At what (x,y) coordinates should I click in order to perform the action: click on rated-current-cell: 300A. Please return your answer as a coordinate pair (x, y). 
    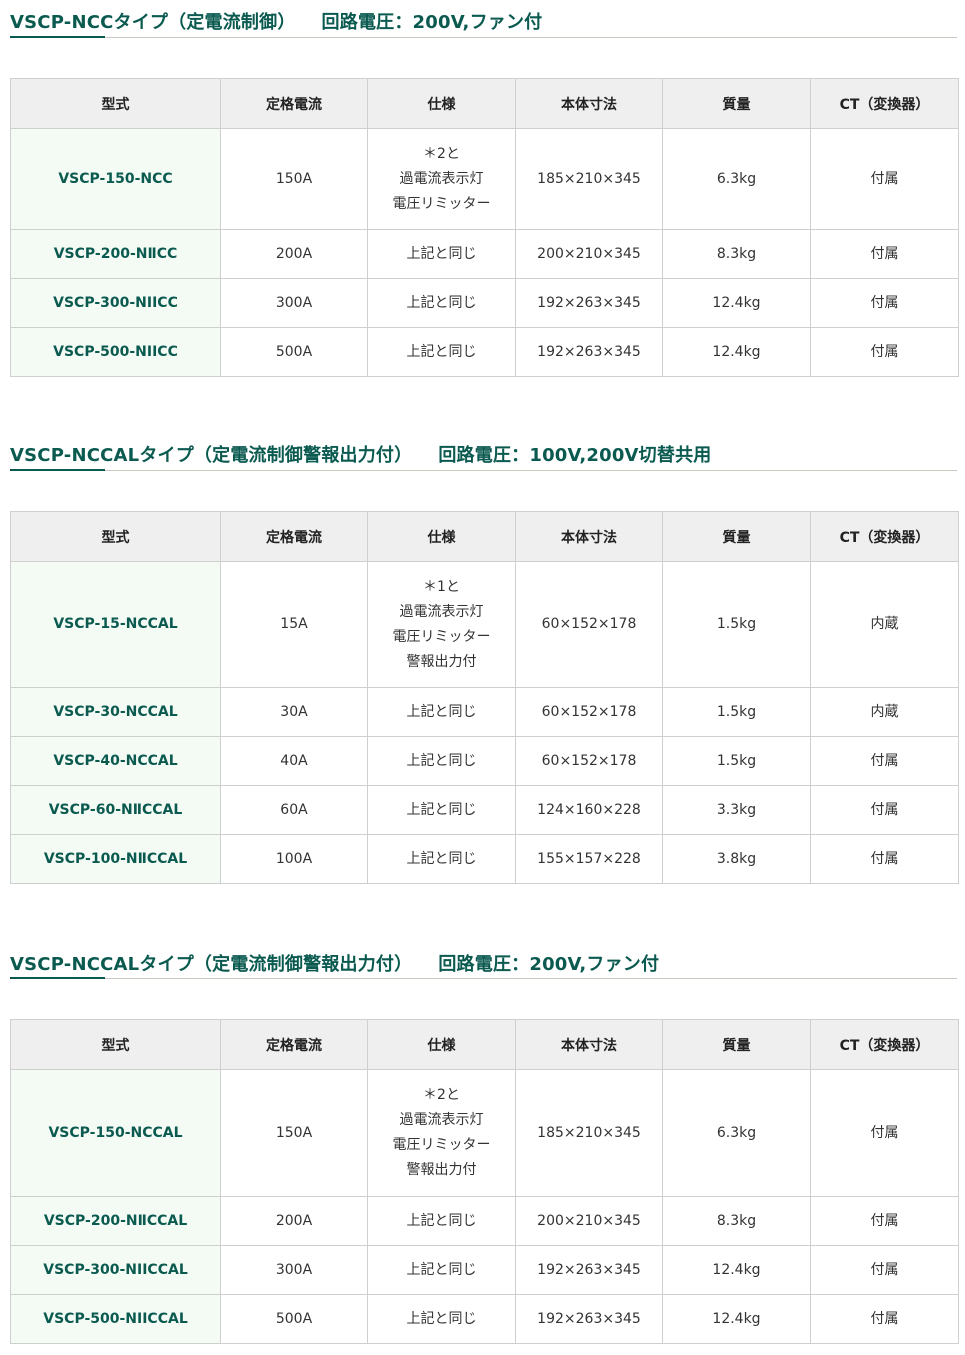
    Looking at the image, I should click on (294, 1270).